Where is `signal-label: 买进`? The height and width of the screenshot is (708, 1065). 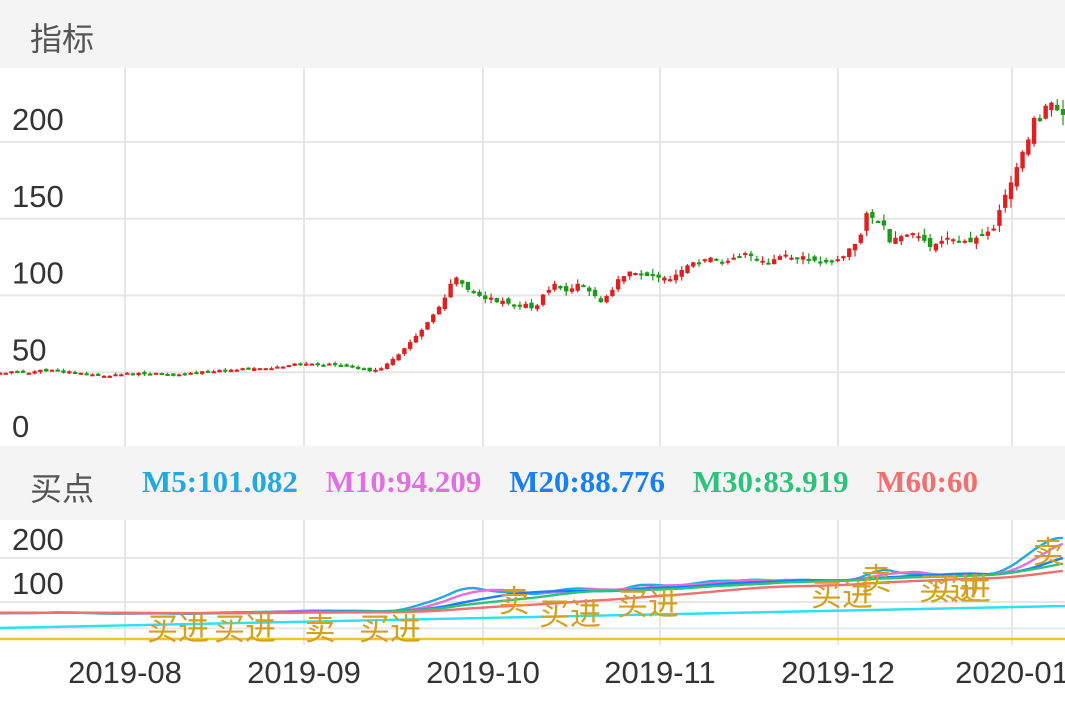 signal-label: 买进 is located at coordinates (178, 630).